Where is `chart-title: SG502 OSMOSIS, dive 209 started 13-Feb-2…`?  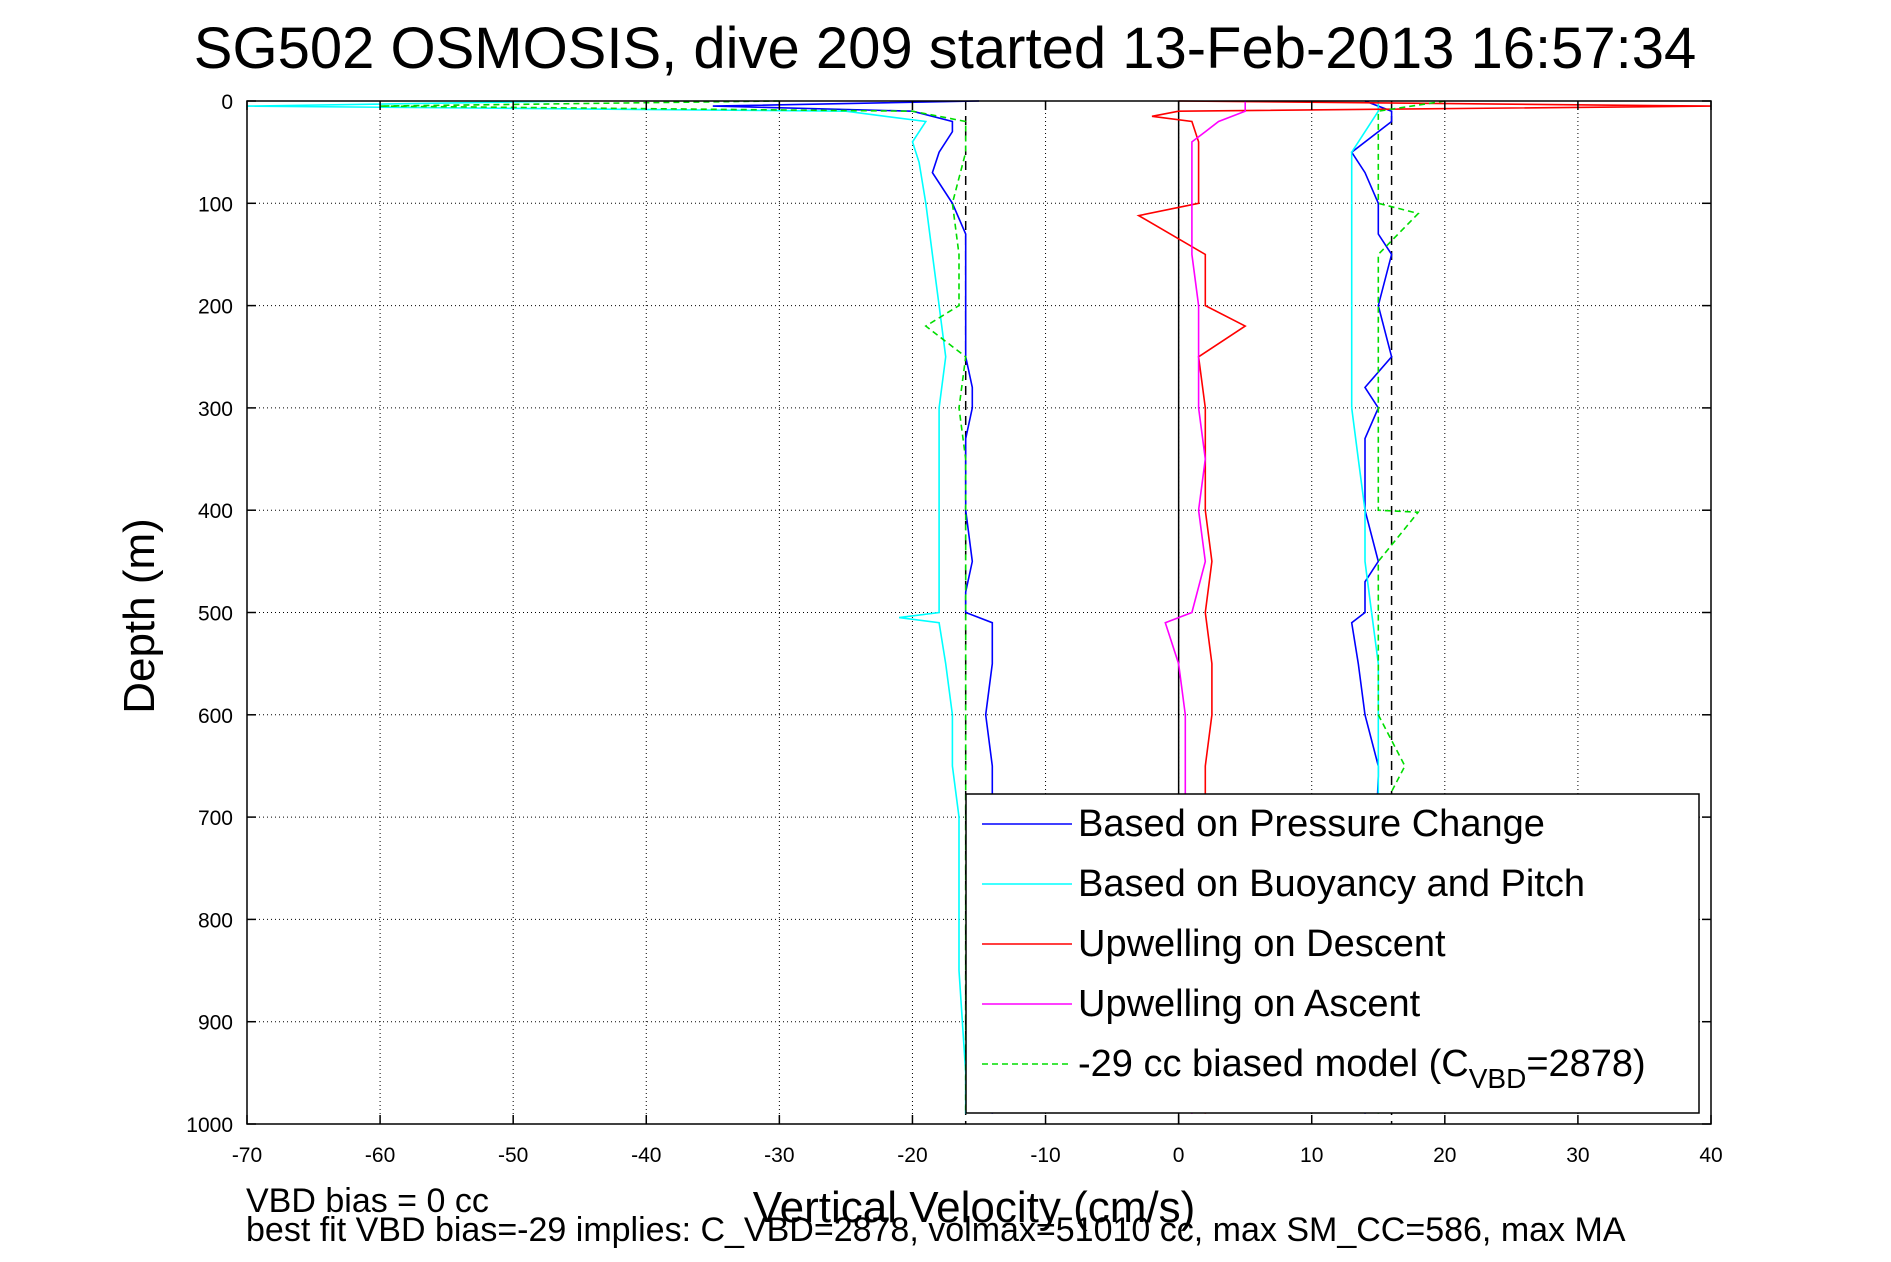 chart-title: SG502 OSMOSIS, dive 209 started 13-Feb-2… is located at coordinates (945, 48).